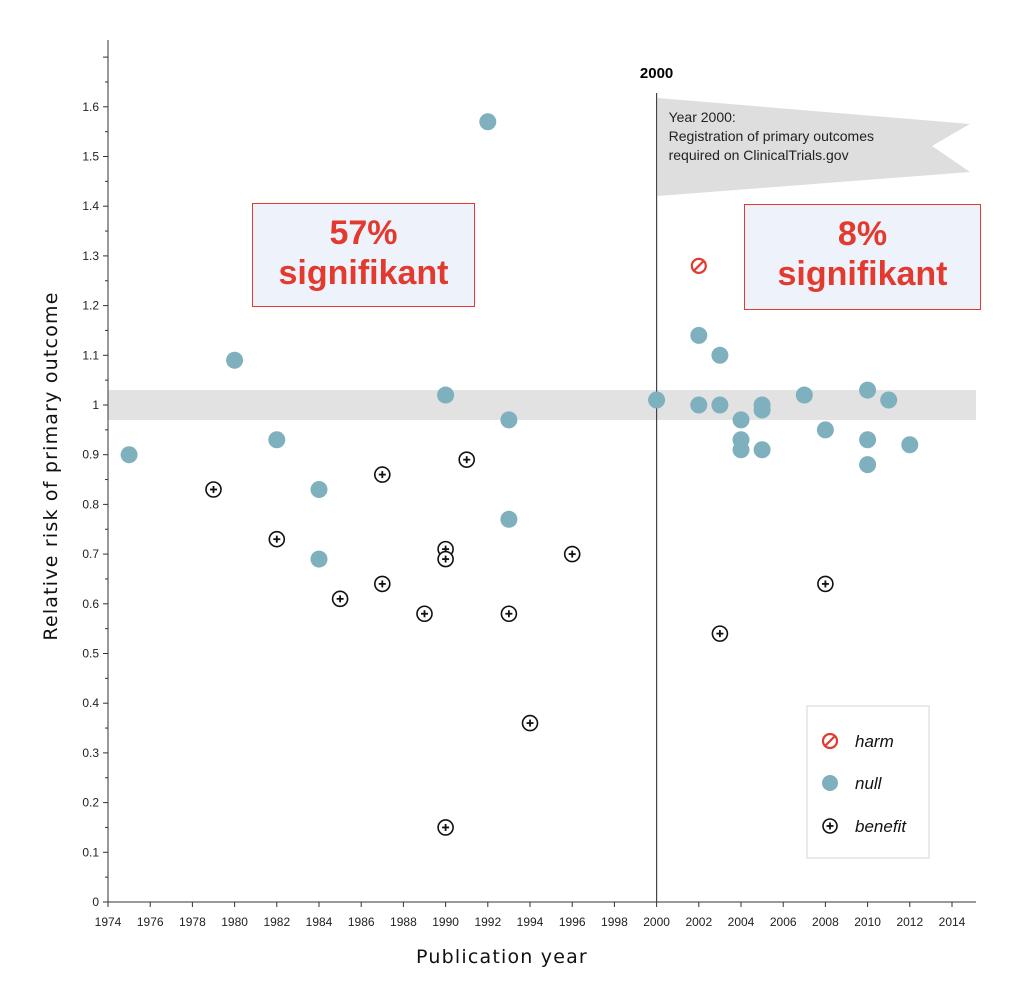 The height and width of the screenshot is (994, 1020). I want to click on y-tick-label: 0.5, so click(90, 654).